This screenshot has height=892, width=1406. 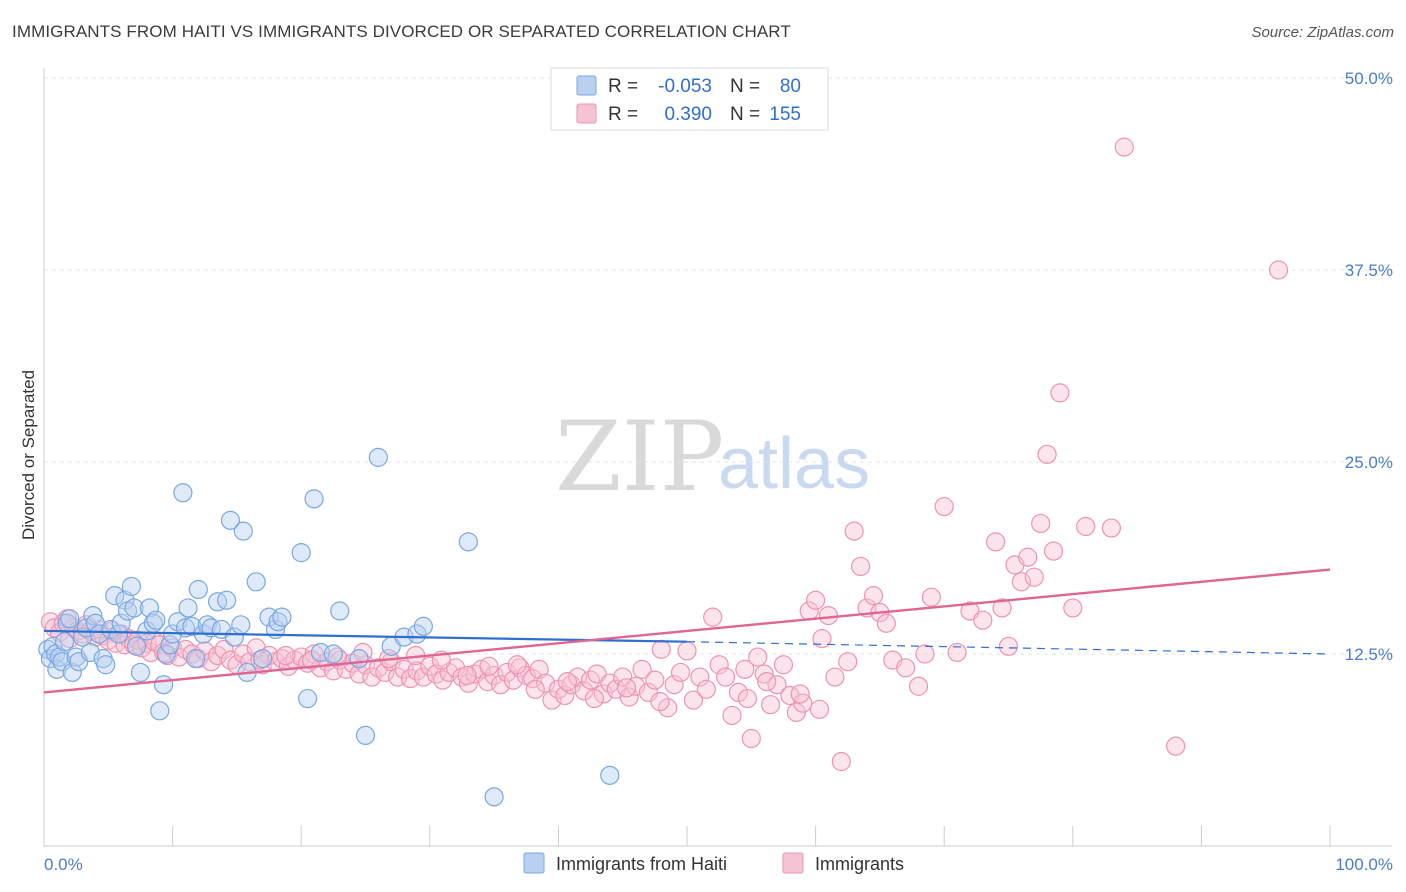 I want to click on watermark-atlas: atlas, so click(x=794, y=464).